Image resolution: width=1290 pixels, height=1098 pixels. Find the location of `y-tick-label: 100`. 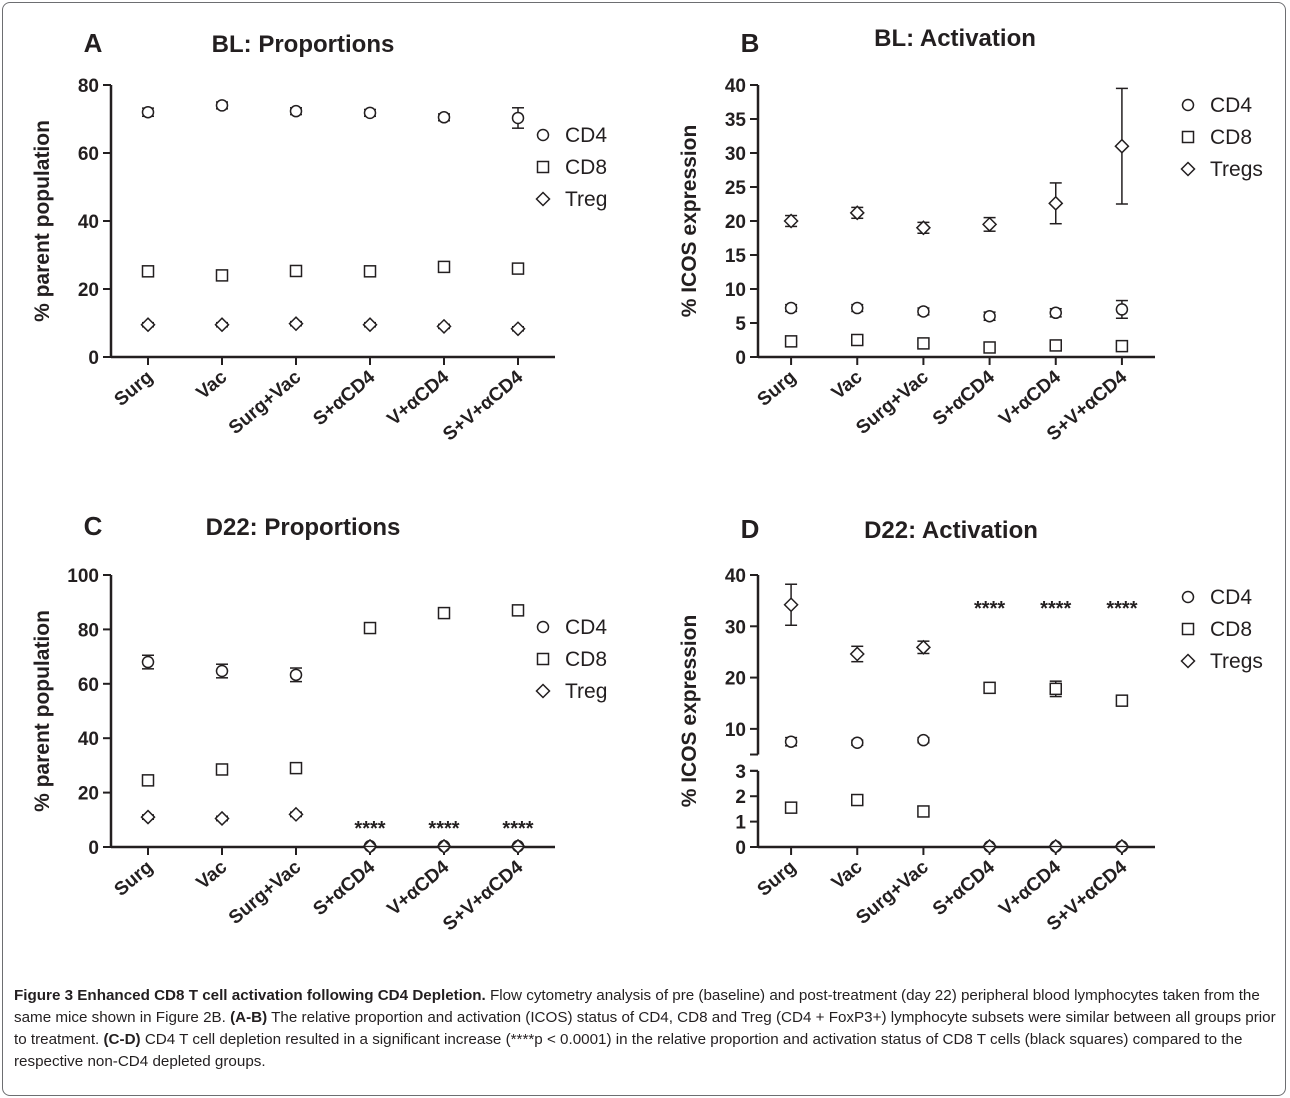

y-tick-label: 100 is located at coordinates (83, 576).